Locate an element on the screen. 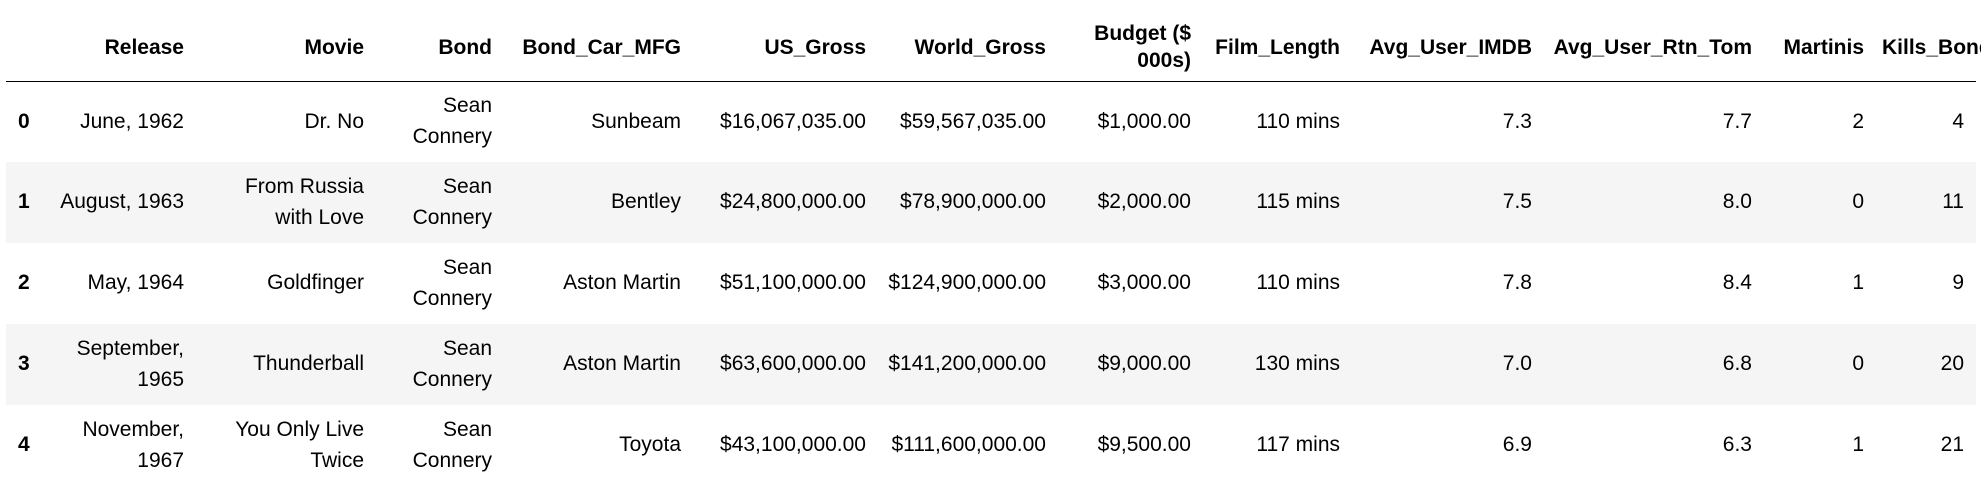 The height and width of the screenshot is (500, 1981). cell-world-gross: $111,600,000.00 is located at coordinates (968, 445).